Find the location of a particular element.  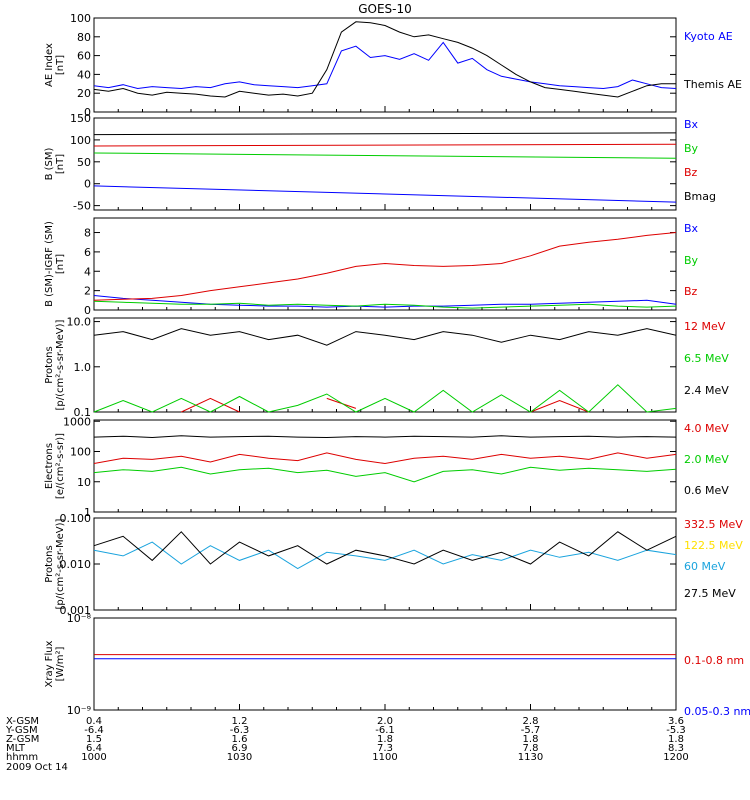

y-tick-label: 2 is located at coordinates (87, 291).